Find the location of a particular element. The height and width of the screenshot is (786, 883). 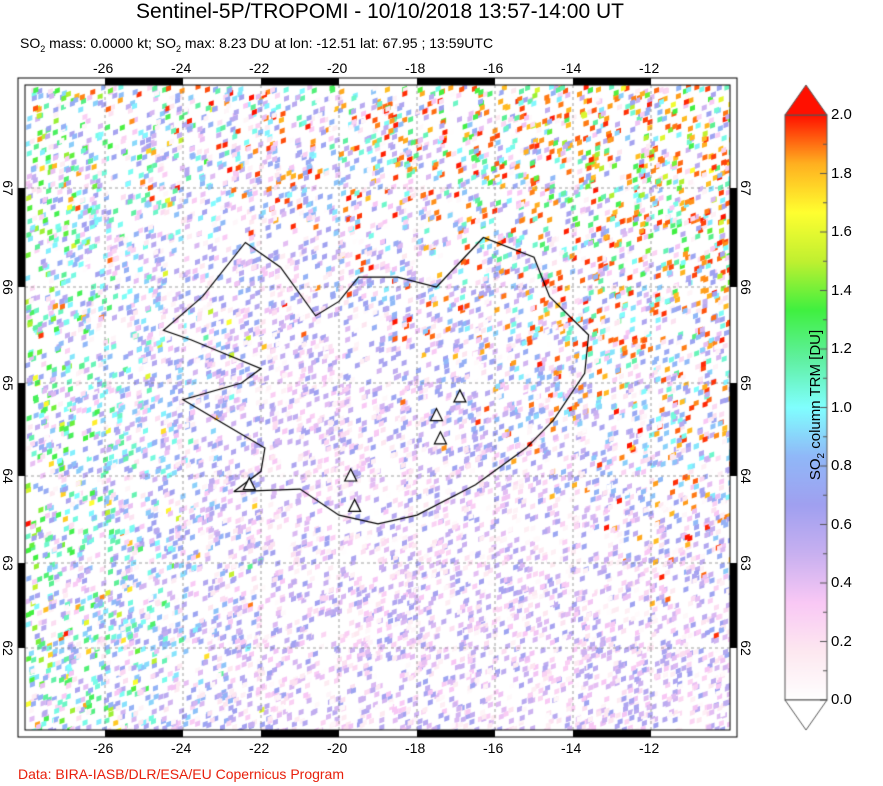

colorbar-unit: column TRM [DU] is located at coordinates (816, 391).